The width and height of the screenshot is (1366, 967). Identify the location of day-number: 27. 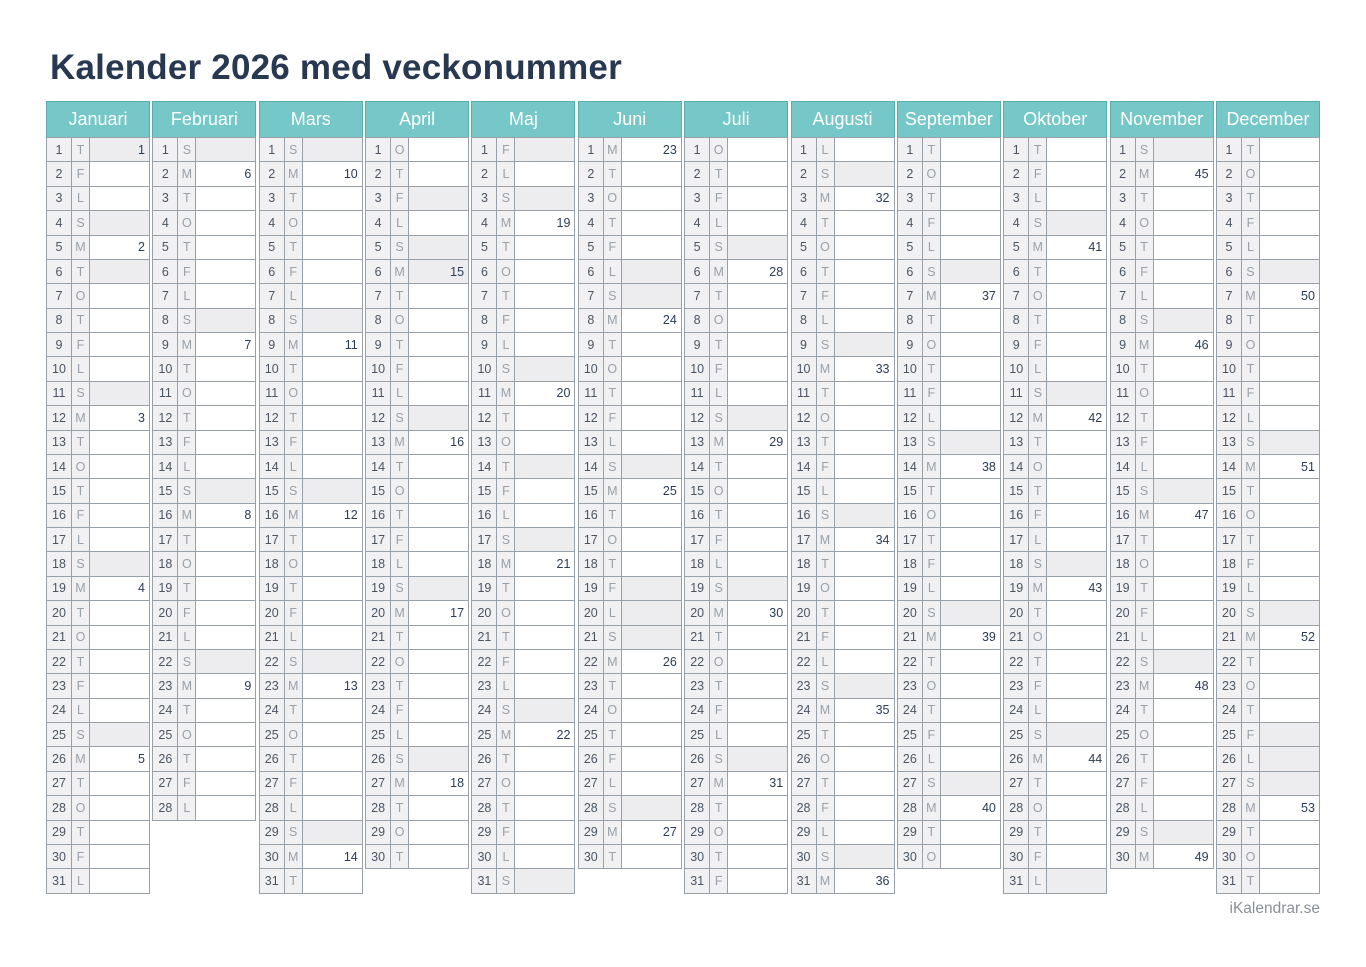
(379, 784).